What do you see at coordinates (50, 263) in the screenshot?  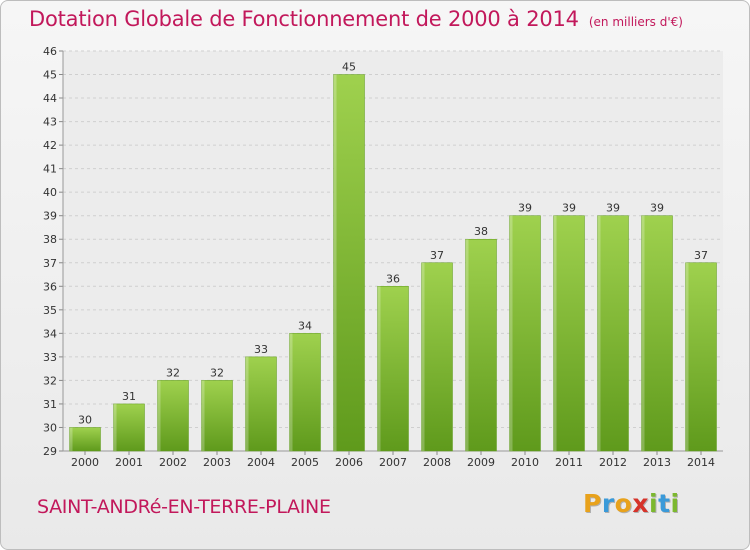 I see `y-tick-label: 37` at bounding box center [50, 263].